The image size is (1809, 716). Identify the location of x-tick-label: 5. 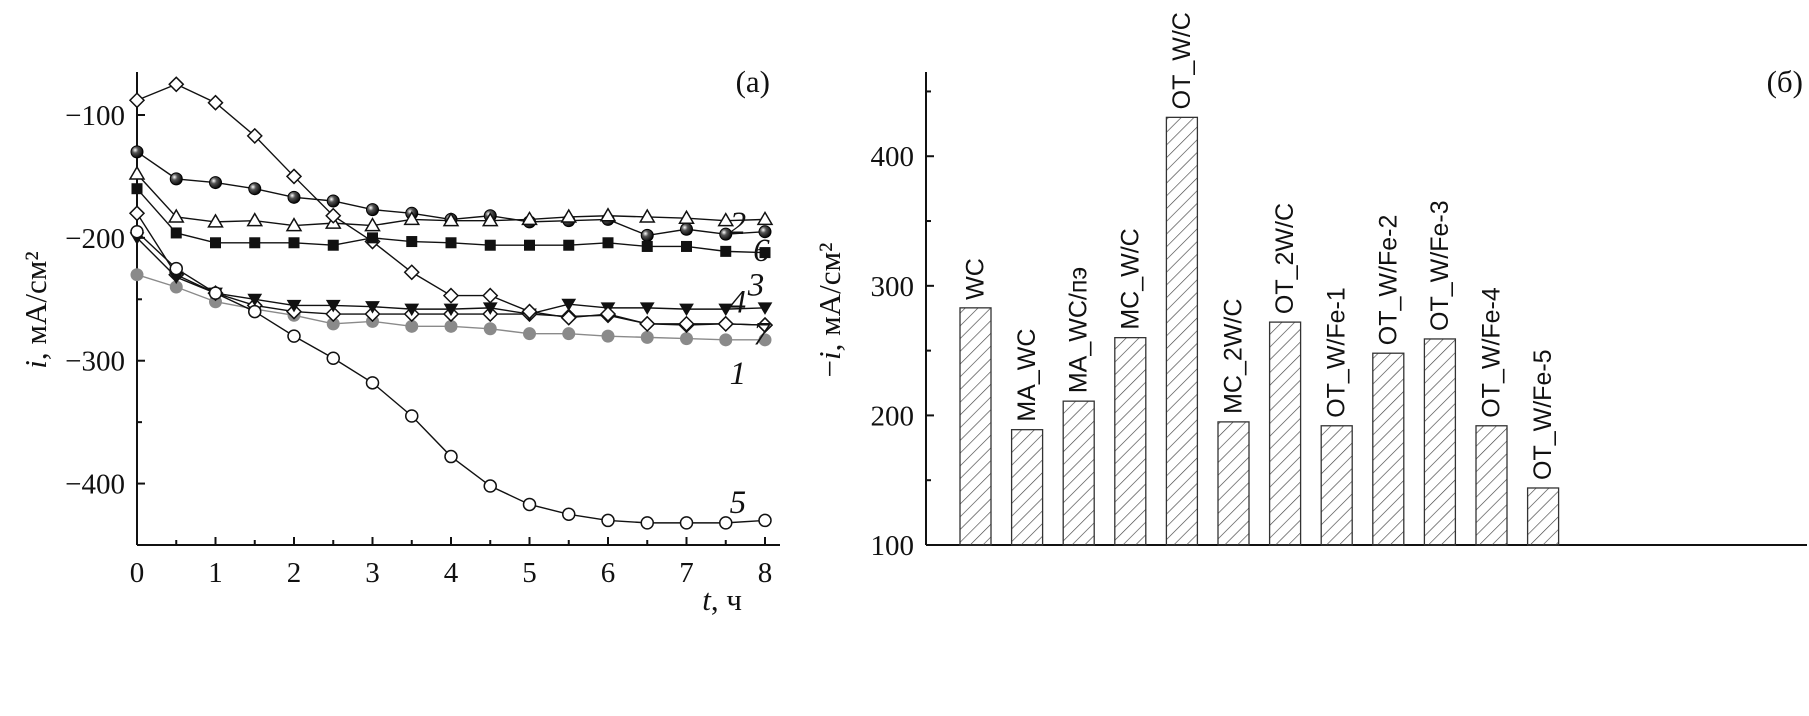
(529, 573).